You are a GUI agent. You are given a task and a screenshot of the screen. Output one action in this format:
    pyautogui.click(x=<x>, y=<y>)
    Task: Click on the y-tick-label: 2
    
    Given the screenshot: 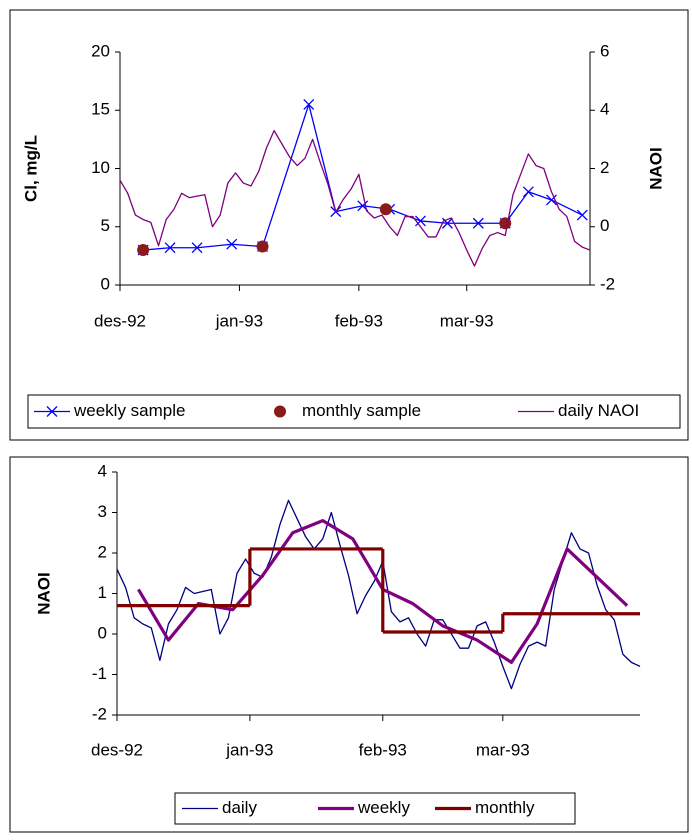 What is the action you would take?
    pyautogui.click(x=102, y=551)
    